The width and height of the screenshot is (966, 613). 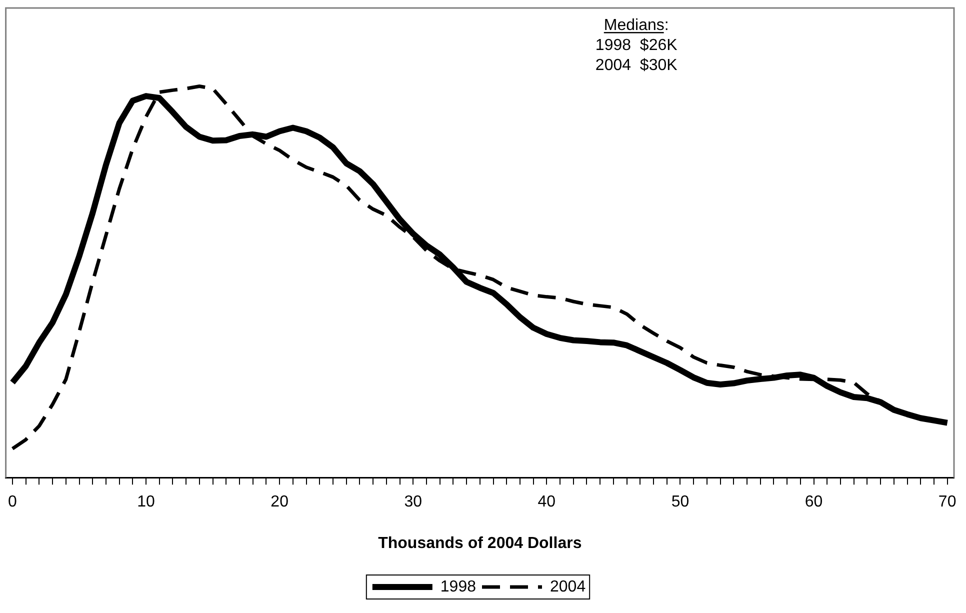 What do you see at coordinates (636, 45) in the screenshot?
I see `text: 1998 $26K` at bounding box center [636, 45].